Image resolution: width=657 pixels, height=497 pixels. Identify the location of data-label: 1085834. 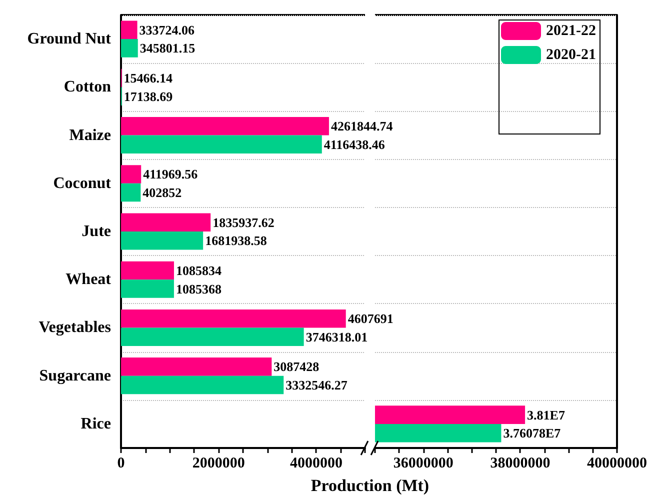
(199, 270).